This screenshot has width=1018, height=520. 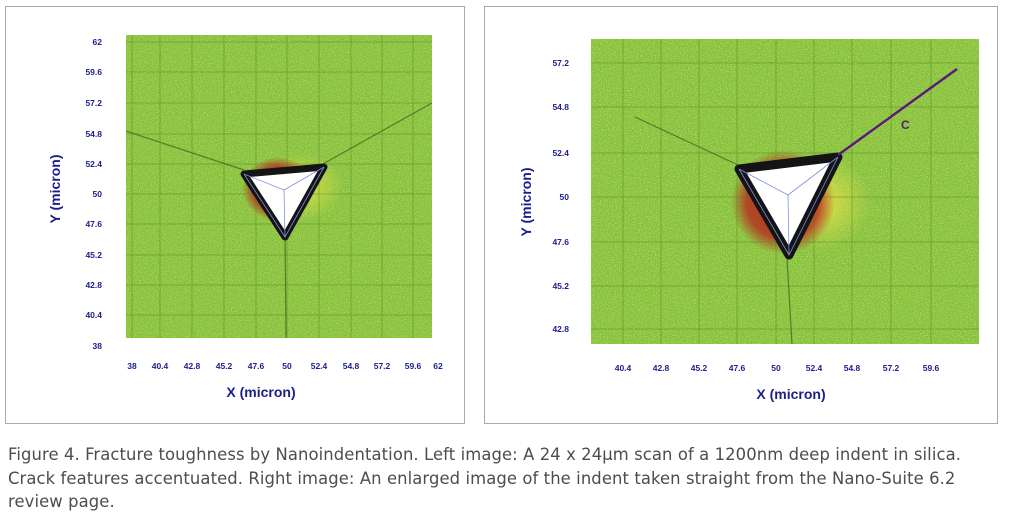 What do you see at coordinates (132, 366) in the screenshot?
I see `left-x-tick-label: 38` at bounding box center [132, 366].